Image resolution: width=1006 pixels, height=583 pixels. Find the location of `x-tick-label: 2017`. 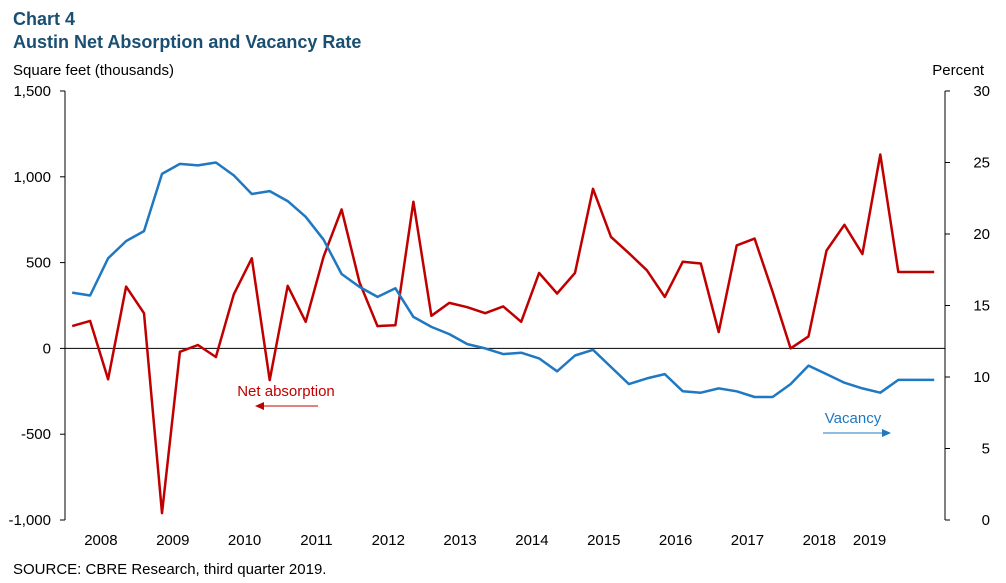

x-tick-label: 2017 is located at coordinates (747, 540).